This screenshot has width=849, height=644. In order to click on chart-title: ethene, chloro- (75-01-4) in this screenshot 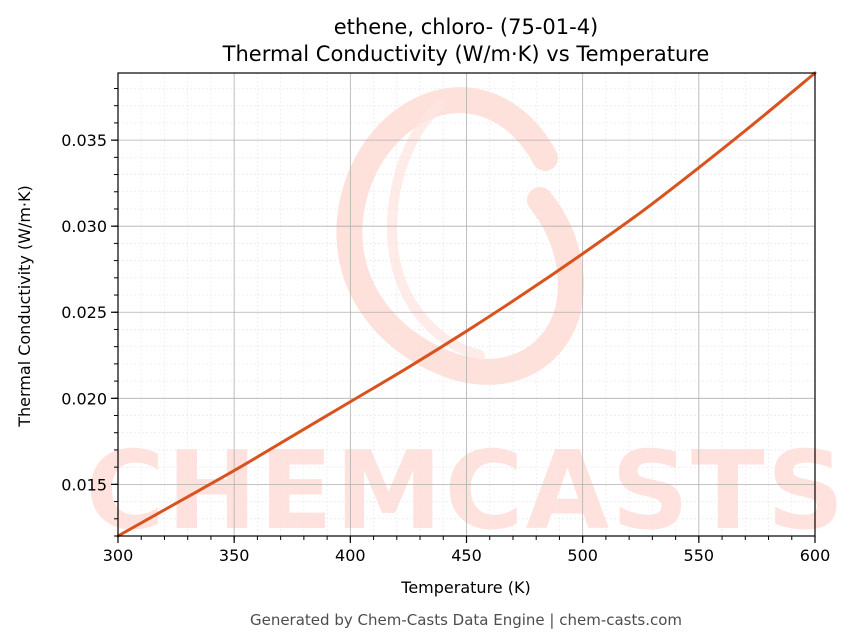, I will do `click(466, 27)`.